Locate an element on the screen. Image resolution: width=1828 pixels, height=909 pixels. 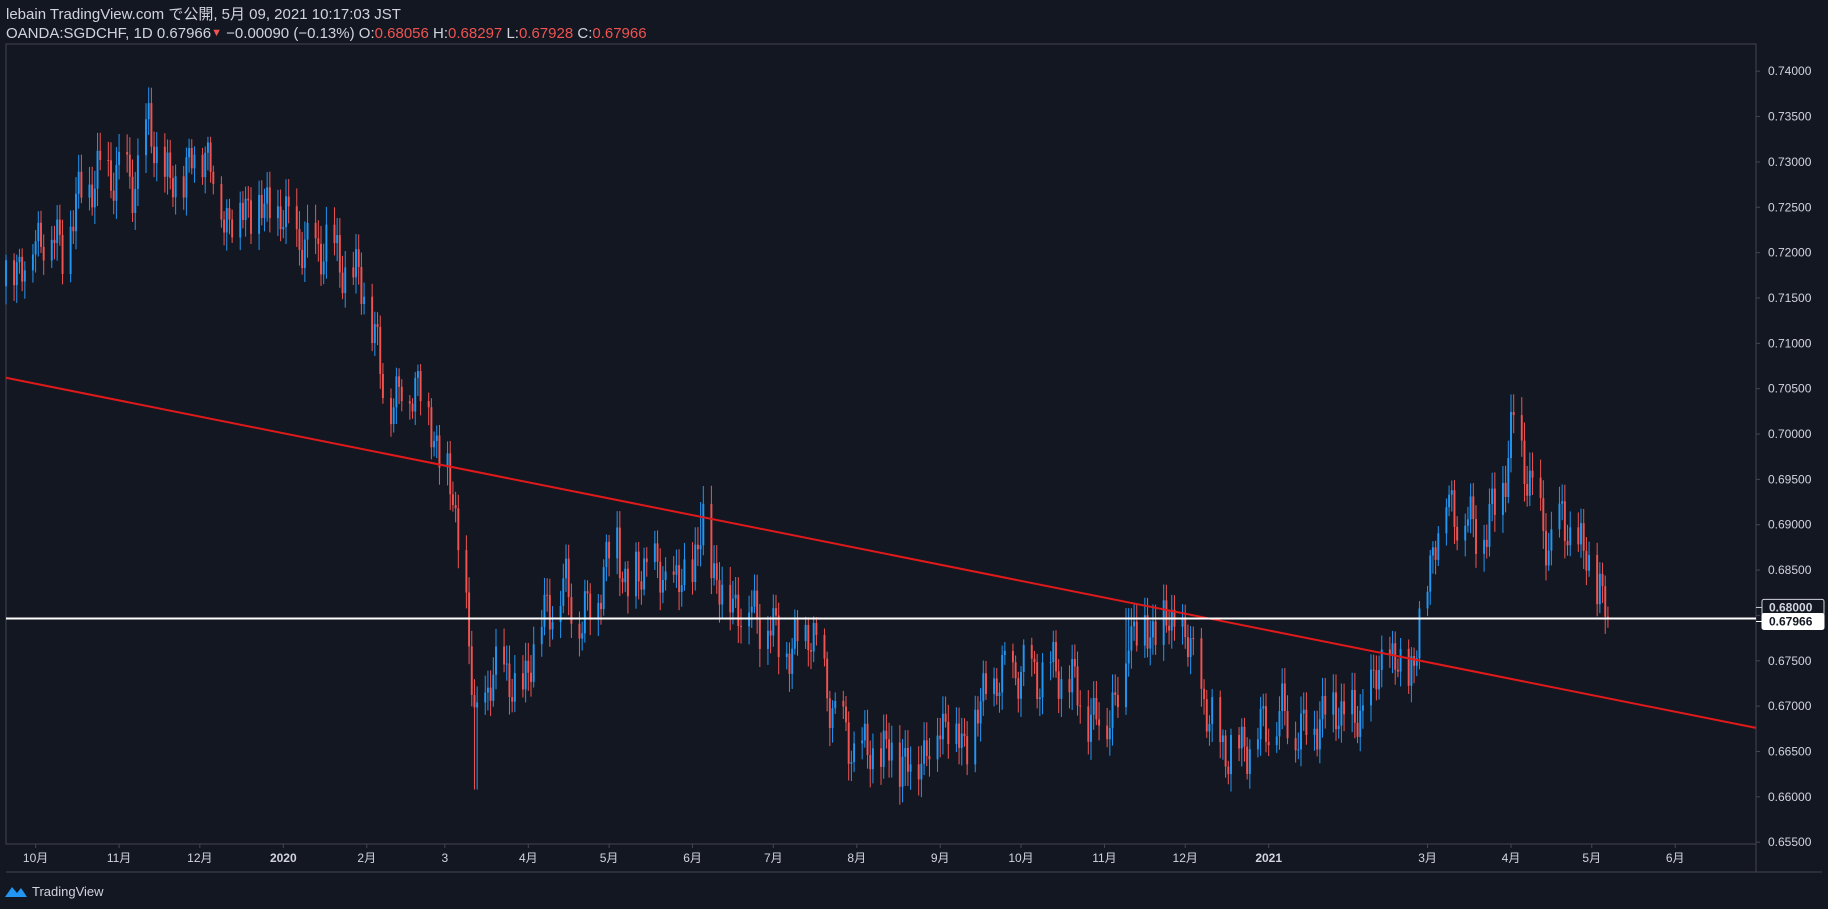
x-tick-label: 3月 is located at coordinates (1427, 858).